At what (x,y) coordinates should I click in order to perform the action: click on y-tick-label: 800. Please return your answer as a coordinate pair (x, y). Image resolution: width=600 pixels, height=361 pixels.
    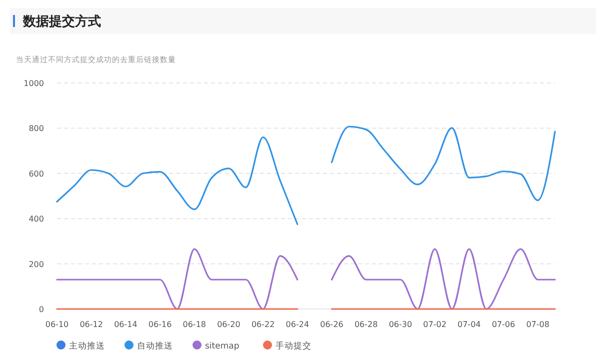
    Looking at the image, I should click on (36, 129).